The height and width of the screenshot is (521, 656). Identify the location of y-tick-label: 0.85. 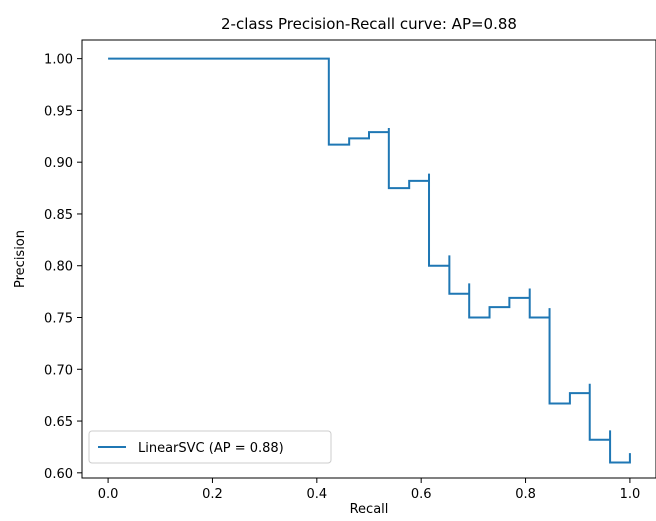
(58, 215).